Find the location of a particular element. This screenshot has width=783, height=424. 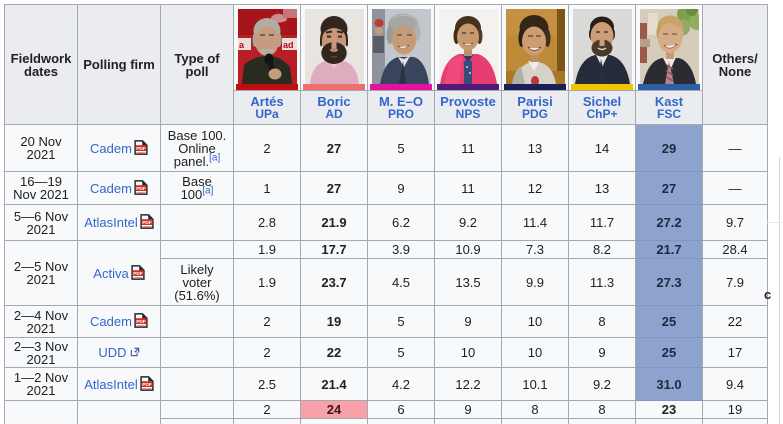

svg-text: ad is located at coordinates (288, 45).